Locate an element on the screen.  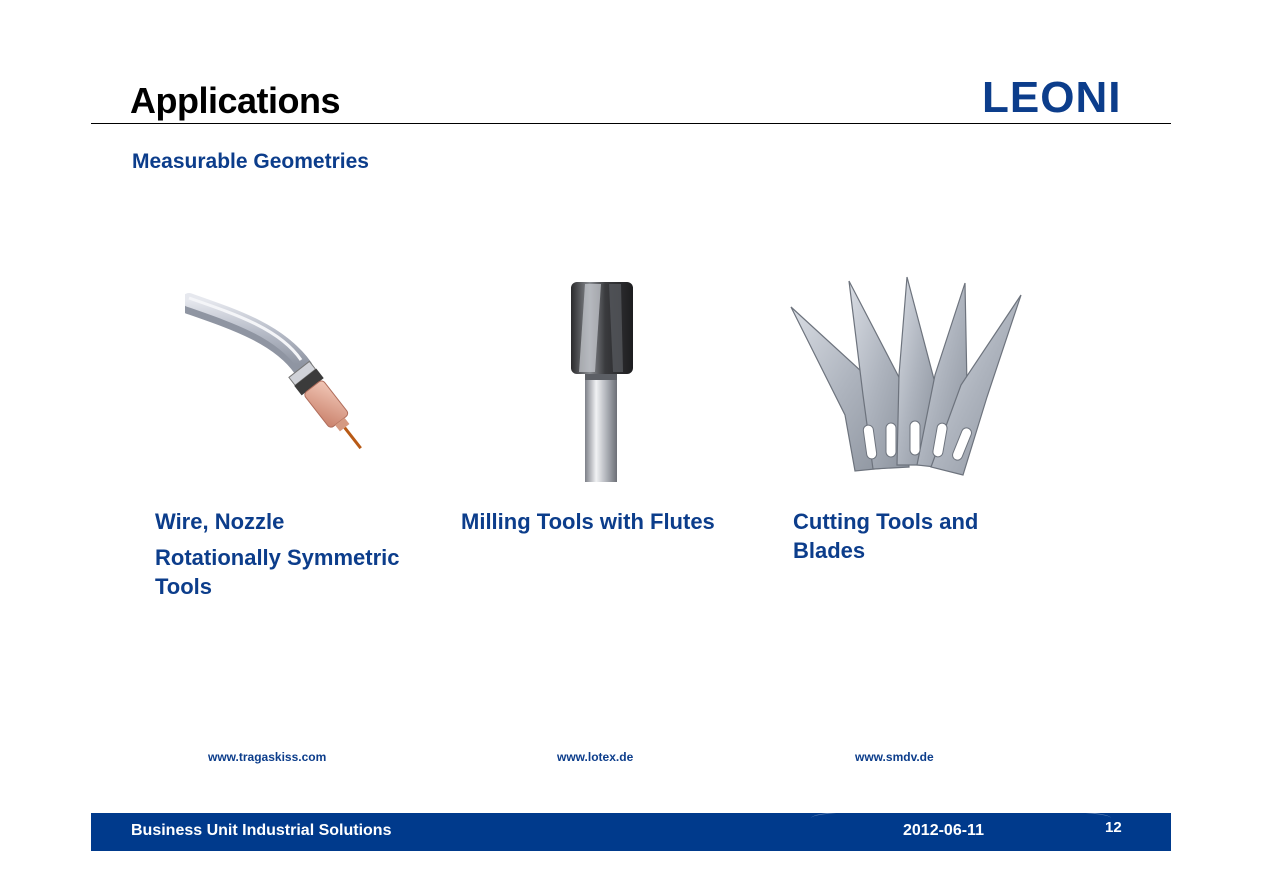
source-url-lotex: www.lotex.de is located at coordinates (595, 757).